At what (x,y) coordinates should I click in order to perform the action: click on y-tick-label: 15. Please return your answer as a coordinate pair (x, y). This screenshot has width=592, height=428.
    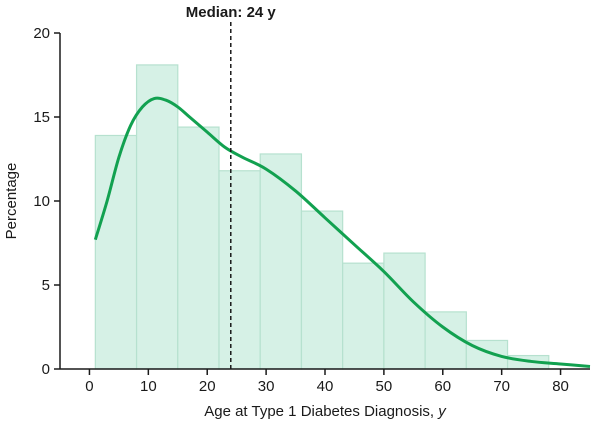
    Looking at the image, I should click on (41, 117).